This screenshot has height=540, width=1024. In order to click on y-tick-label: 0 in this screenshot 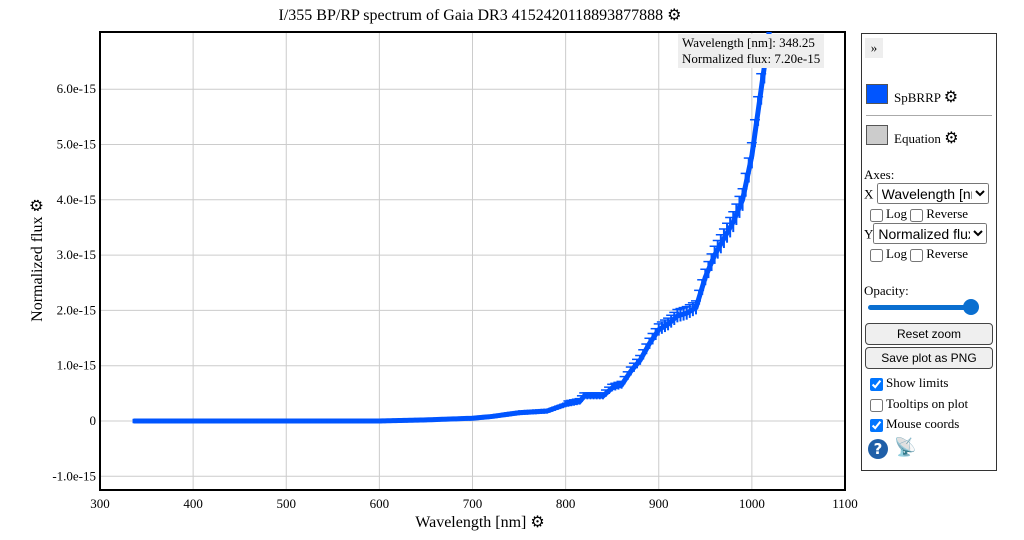, I will do `click(93, 420)`.